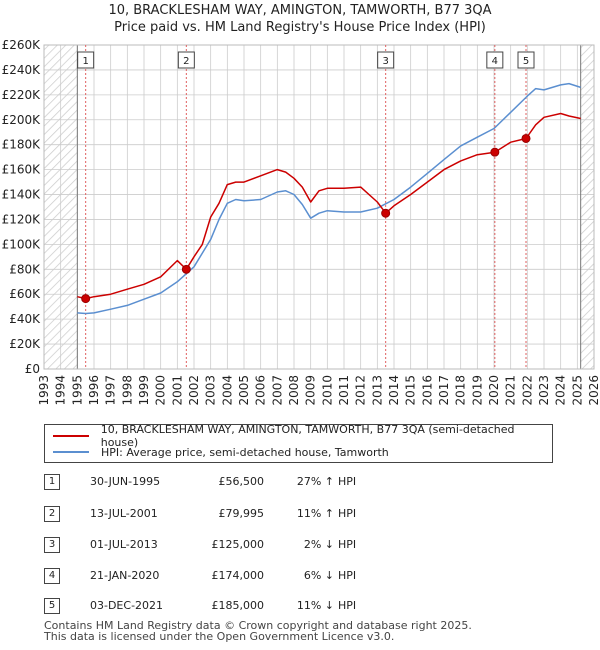 This screenshot has width=600, height=650. What do you see at coordinates (386, 213) in the screenshot?
I see `sale-3-point` at bounding box center [386, 213].